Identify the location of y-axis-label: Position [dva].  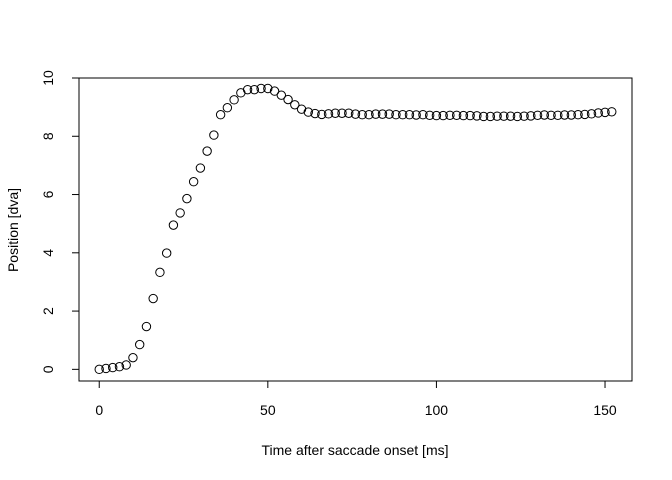
(13, 230).